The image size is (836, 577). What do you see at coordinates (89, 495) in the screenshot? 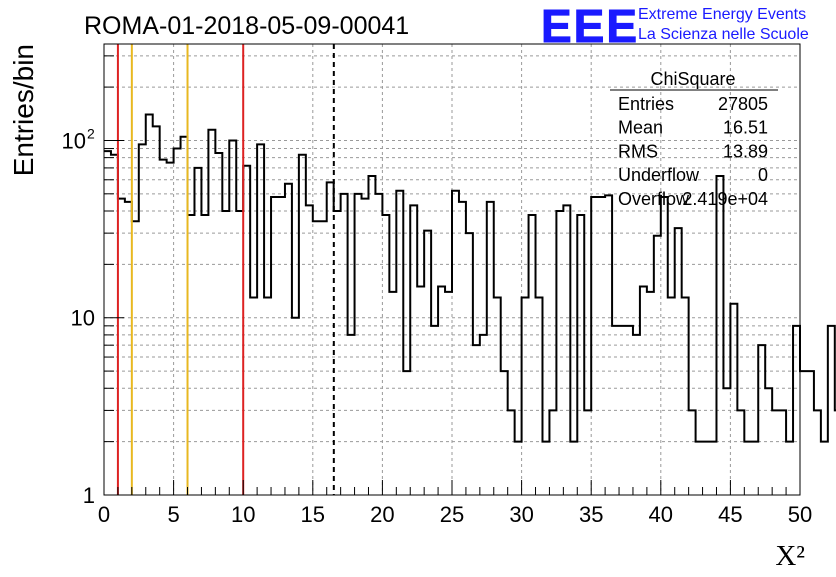
I see `y-tick-label: 1` at bounding box center [89, 495].